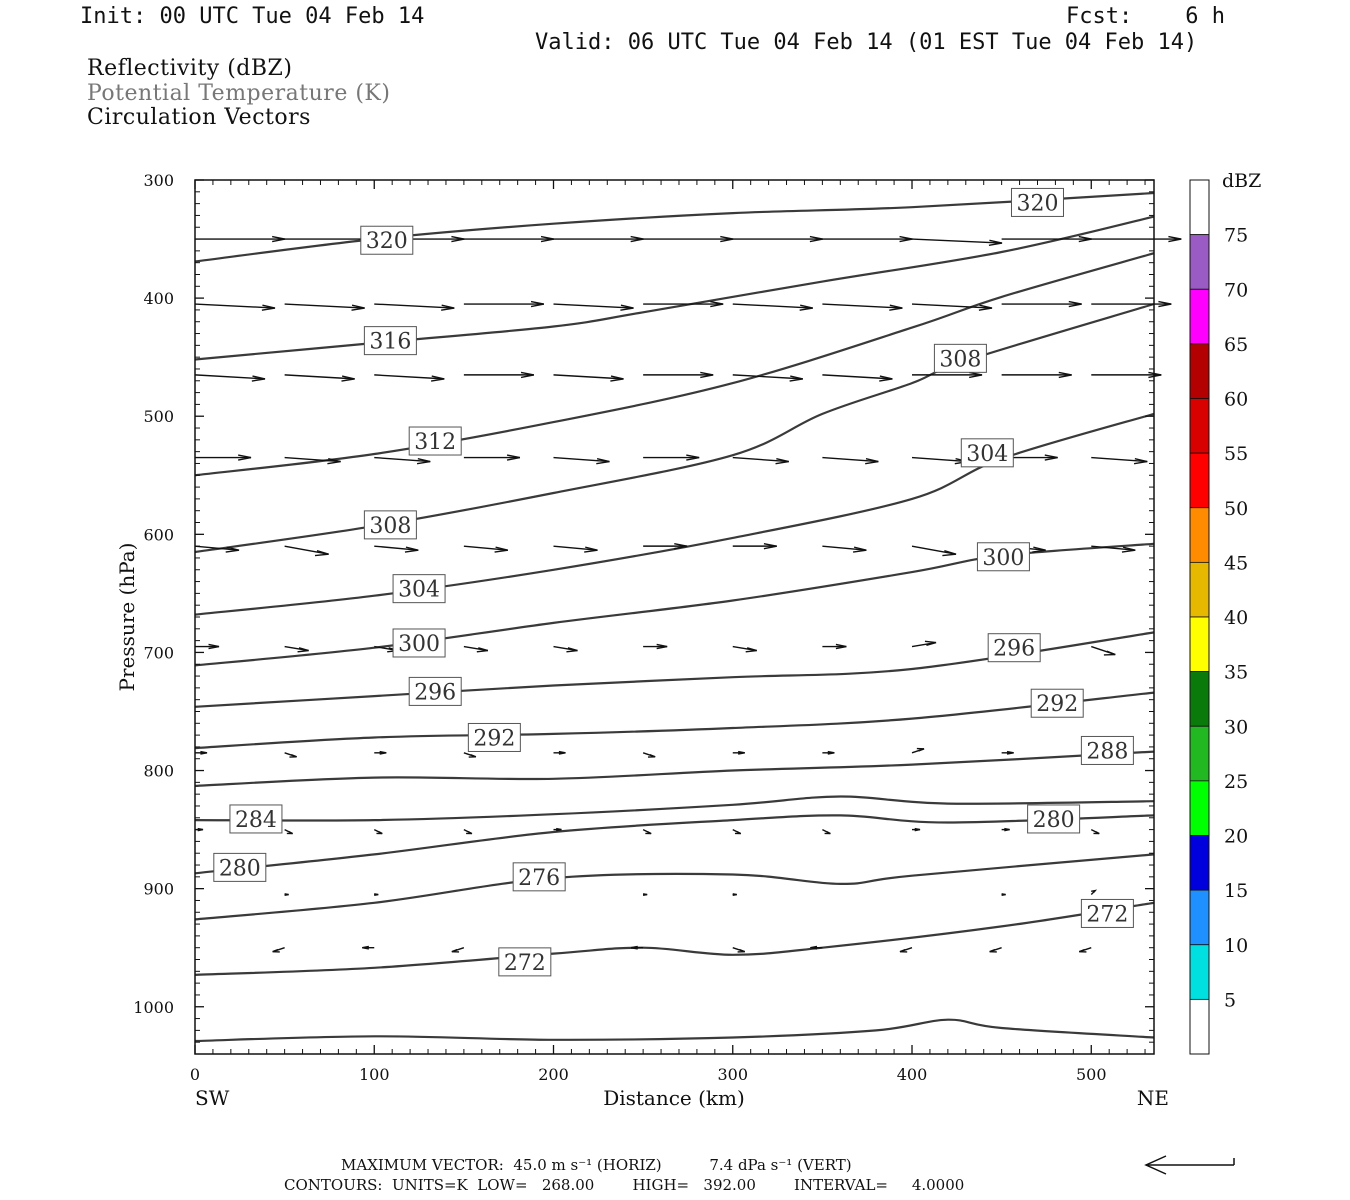 The width and height of the screenshot is (1350, 1200). What do you see at coordinates (1236, 946) in the screenshot?
I see `colorbar-label: 10` at bounding box center [1236, 946].